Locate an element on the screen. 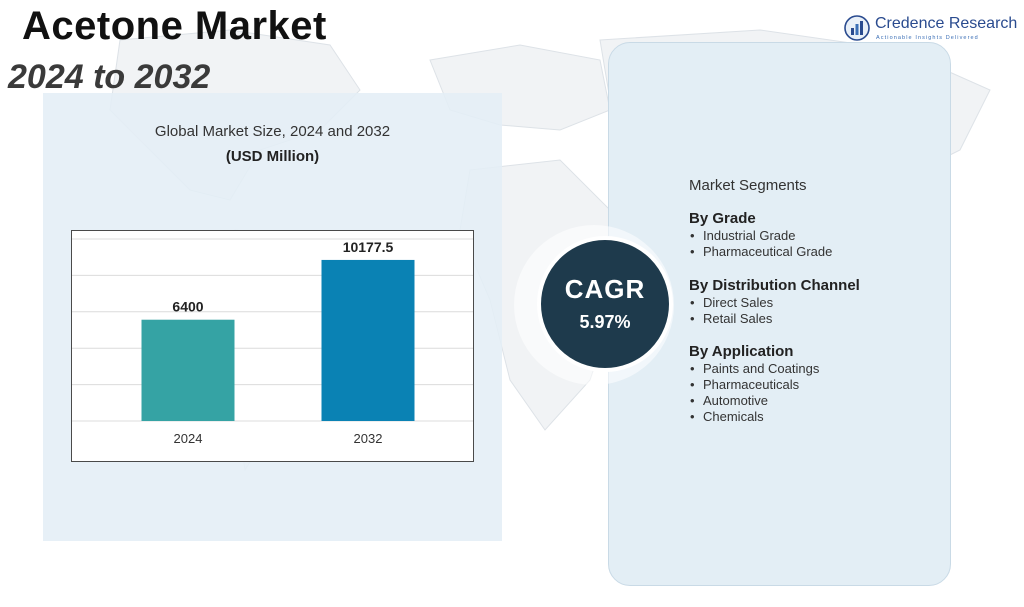 The image size is (1024, 607). cagr-value: 5.97% is located at coordinates (605, 322).